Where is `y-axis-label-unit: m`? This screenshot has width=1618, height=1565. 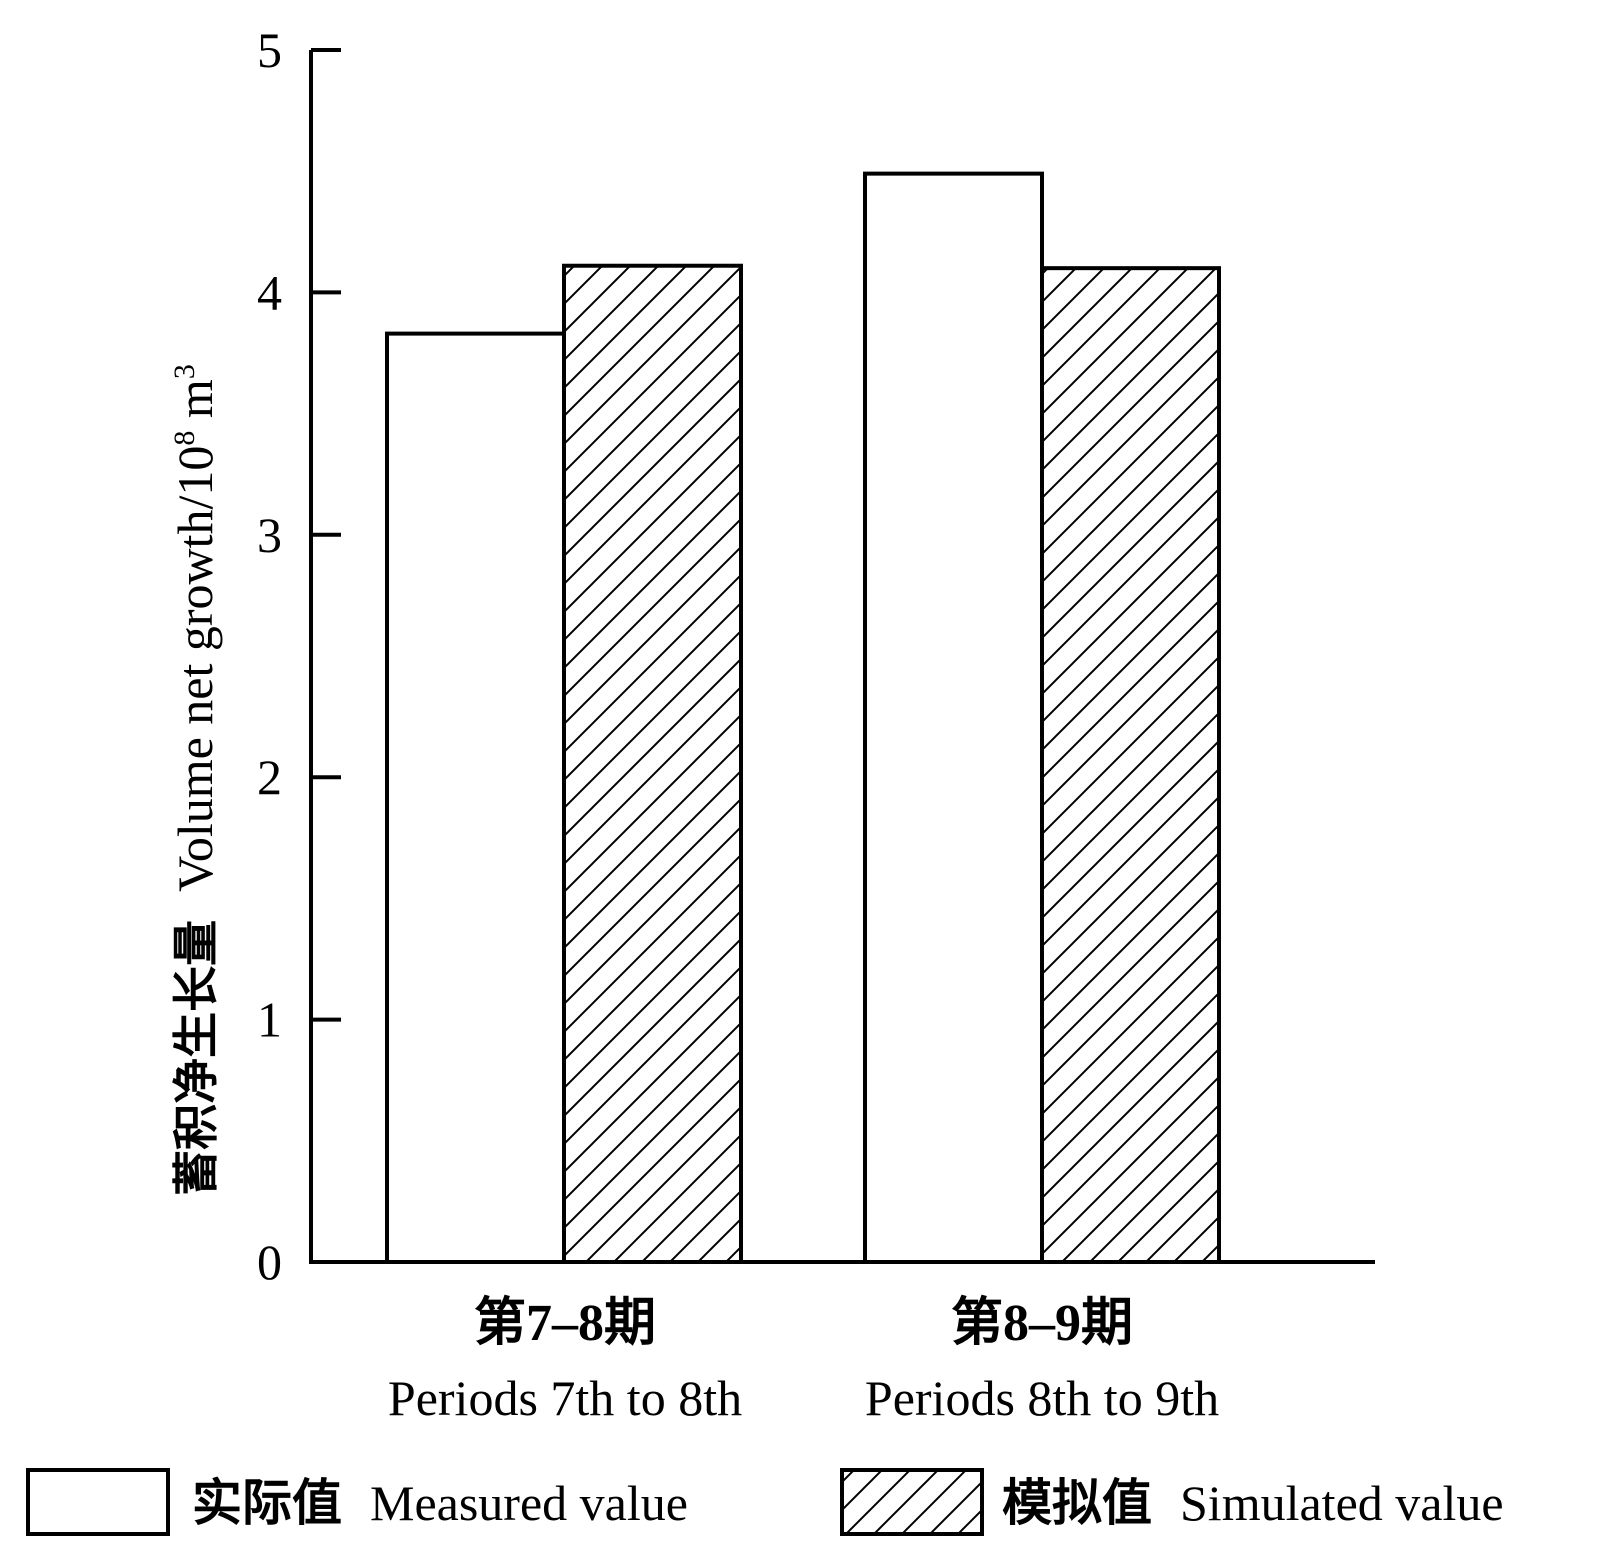 y-axis-label-unit: m is located at coordinates (195, 405).